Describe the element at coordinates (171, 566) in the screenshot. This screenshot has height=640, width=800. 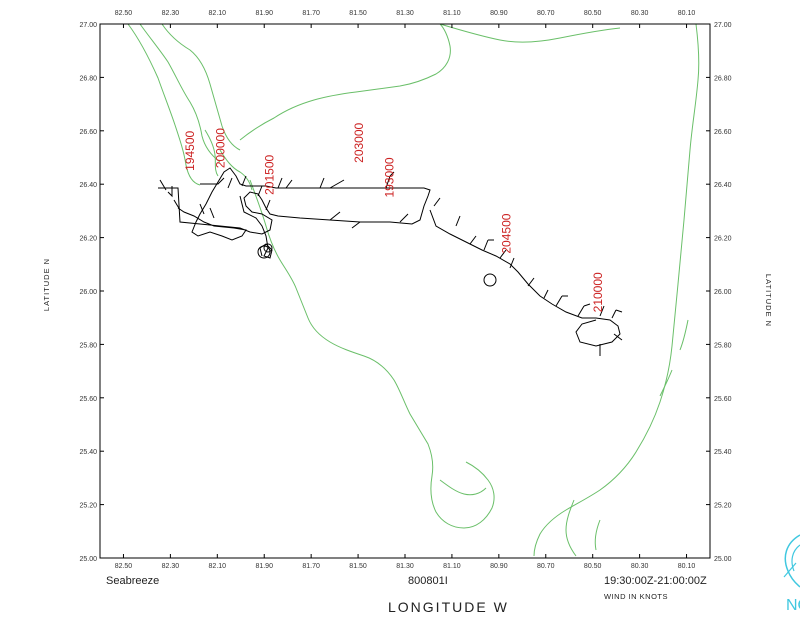
I see `x-tick-label-bottom: 82.30` at that location.